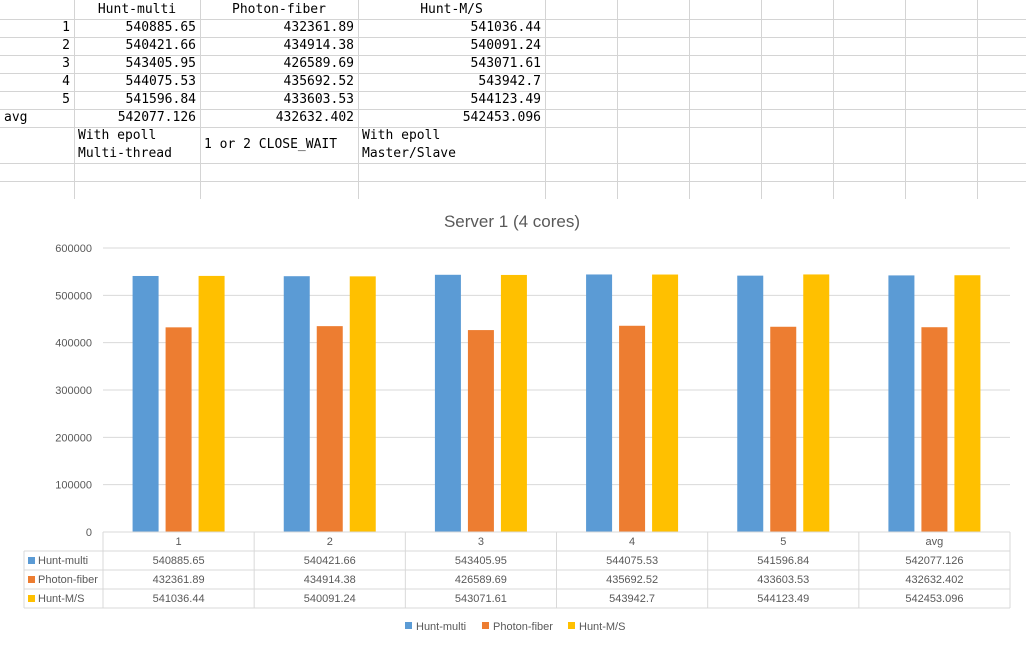 Image resolution: width=1026 pixels, height=648 pixels. What do you see at coordinates (330, 542) in the screenshot?
I see `category-label: 2` at bounding box center [330, 542].